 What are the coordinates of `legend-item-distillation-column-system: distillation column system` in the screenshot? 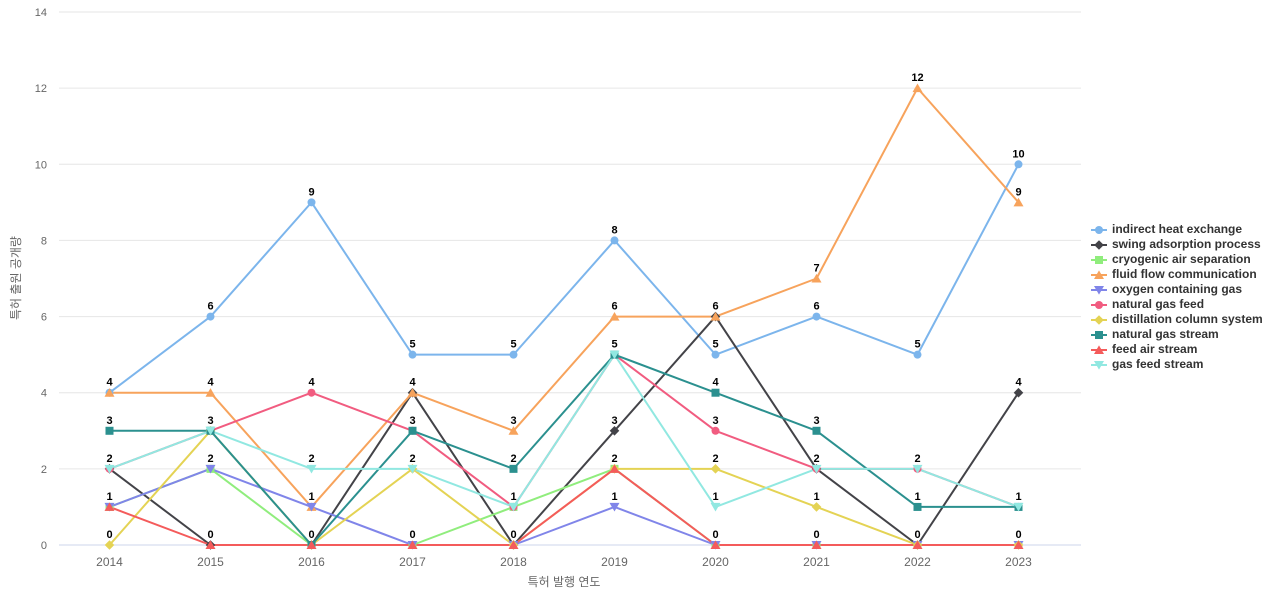 It's located at (1185, 319).